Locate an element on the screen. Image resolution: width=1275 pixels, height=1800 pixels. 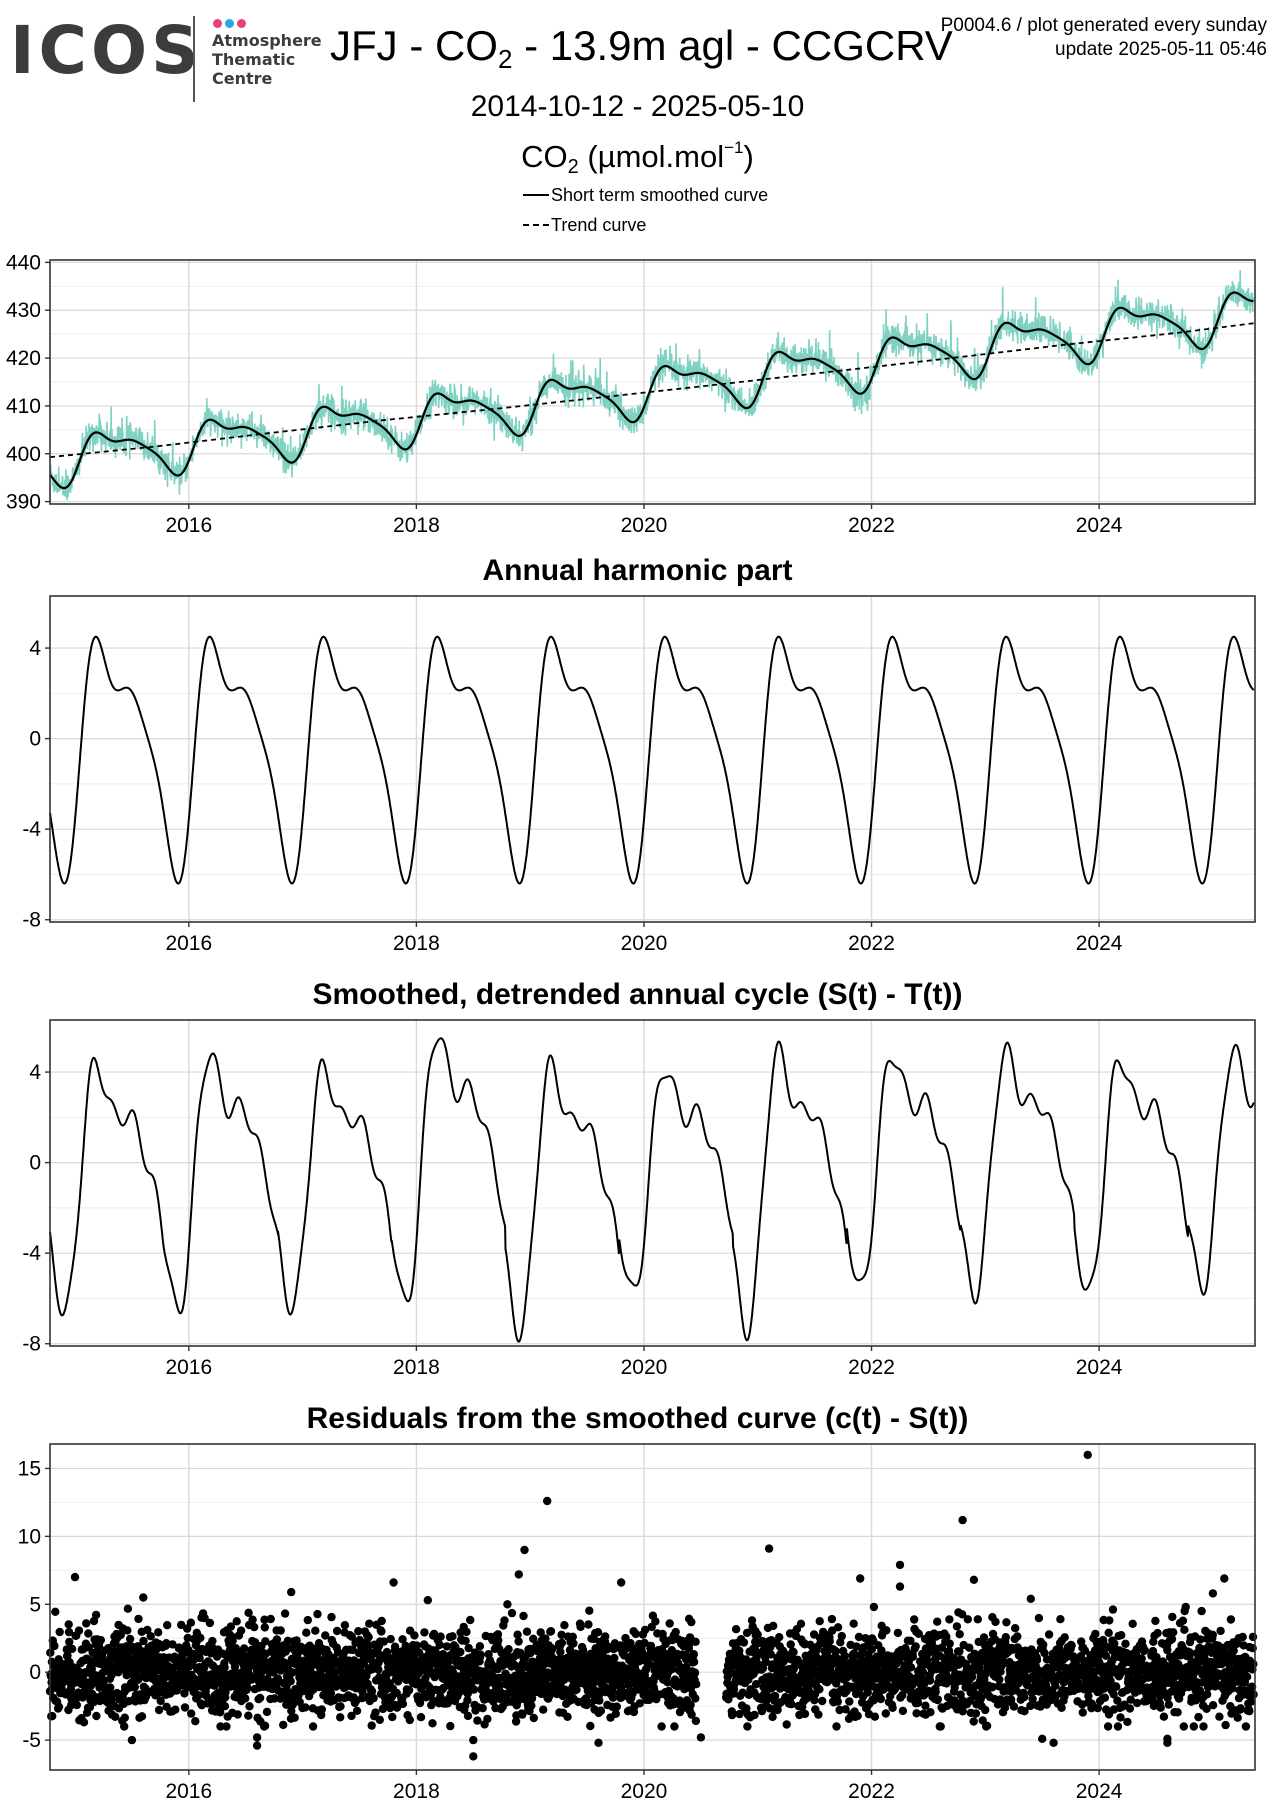
plot-frame is located at coordinates (652, 382).